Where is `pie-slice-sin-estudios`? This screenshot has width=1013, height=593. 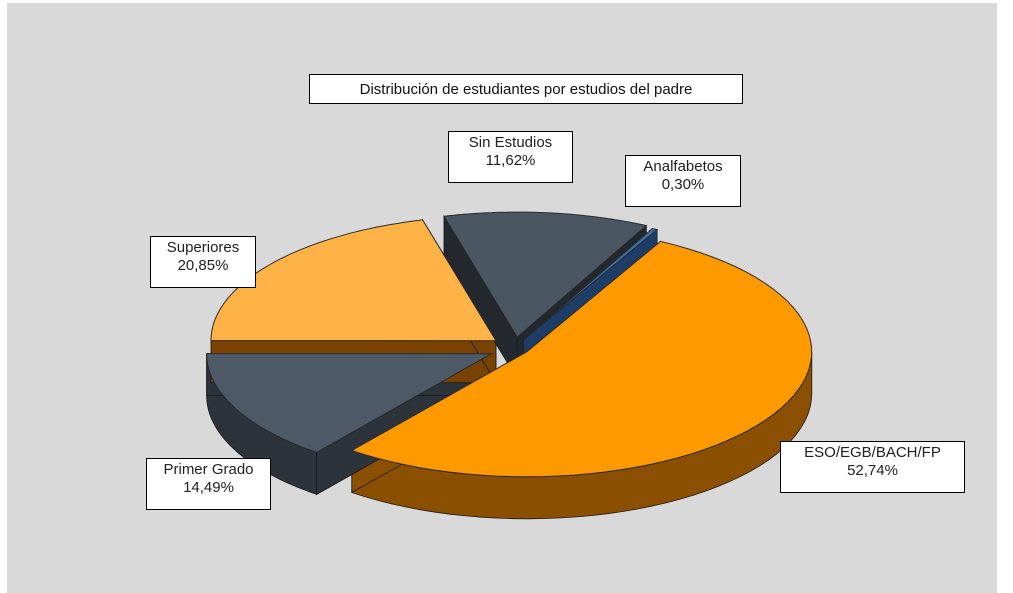
pie-slice-sin-estudios is located at coordinates (545, 274).